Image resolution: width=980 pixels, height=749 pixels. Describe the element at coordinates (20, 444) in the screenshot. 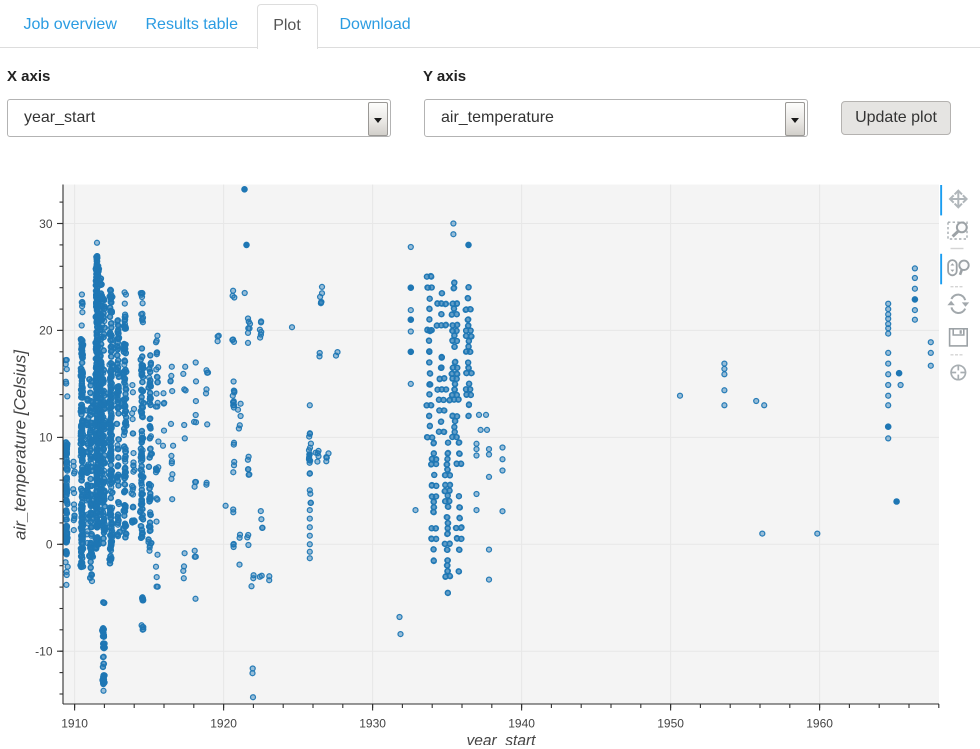

I see `svg-text: air_temperature [Celsius]` at that location.